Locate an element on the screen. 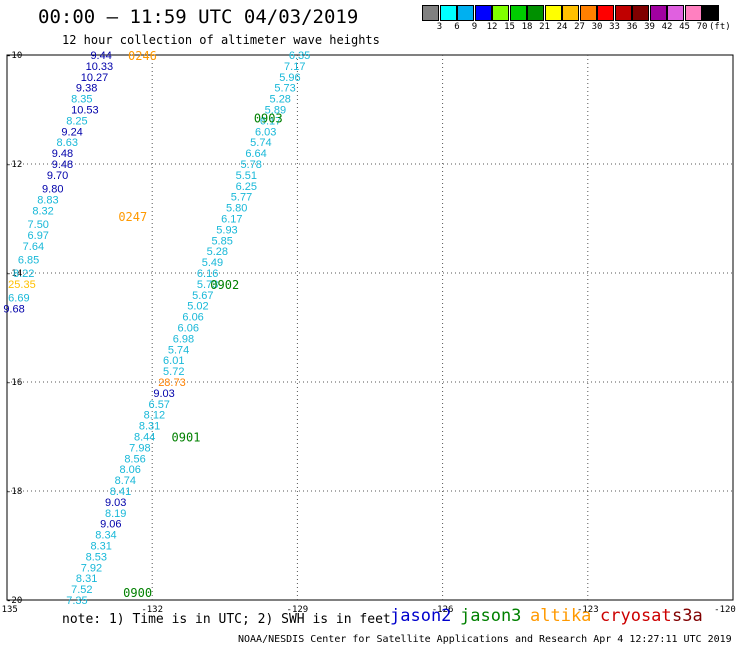 The image size is (740, 650). swh-point-label: 7.64 is located at coordinates (33, 247).